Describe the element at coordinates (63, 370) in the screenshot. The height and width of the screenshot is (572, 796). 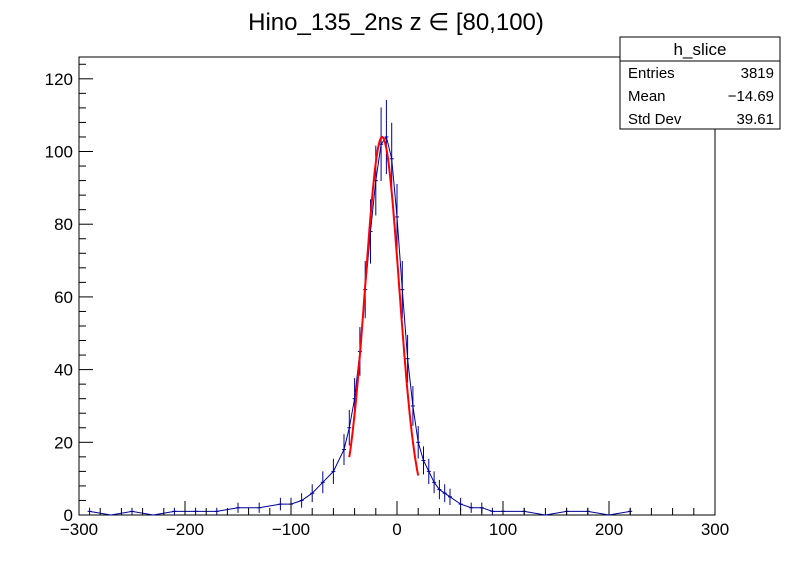
I see `y-tick-label: 40` at that location.